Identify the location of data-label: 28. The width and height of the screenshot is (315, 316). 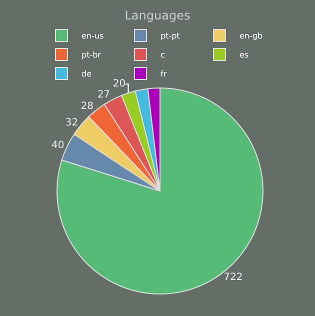
(87, 106).